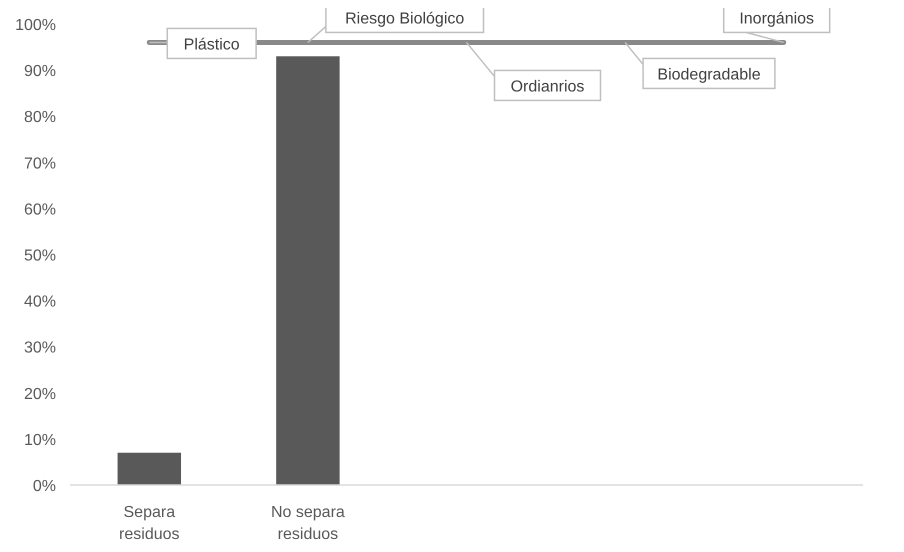 This screenshot has height=552, width=904. Describe the element at coordinates (35, 25) in the screenshot. I see `y-tick-label: 100%` at that location.